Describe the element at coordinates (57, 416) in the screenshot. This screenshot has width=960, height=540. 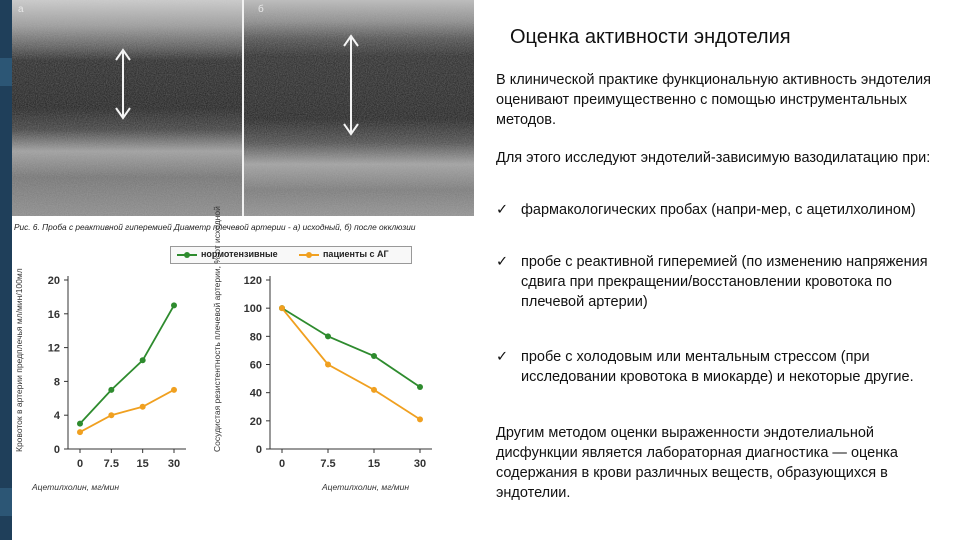
I see `y-tick-label: 4` at that location.